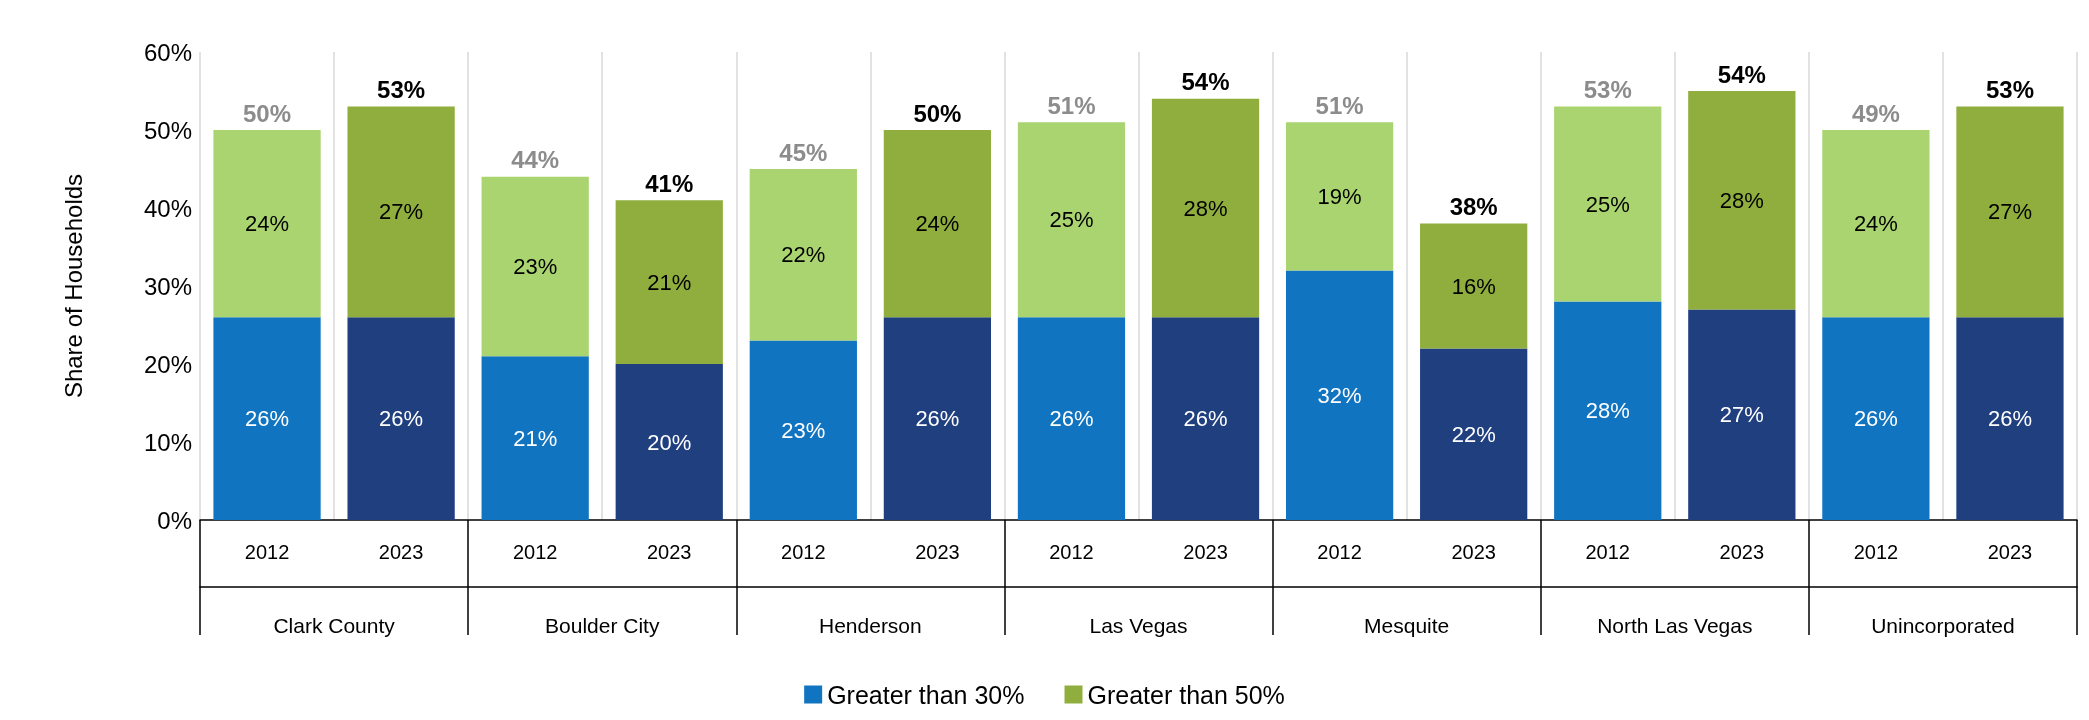 Image resolution: width=2089 pixels, height=720 pixels. Describe the element at coordinates (669, 183) in the screenshot. I see `total-label: 41%` at that location.